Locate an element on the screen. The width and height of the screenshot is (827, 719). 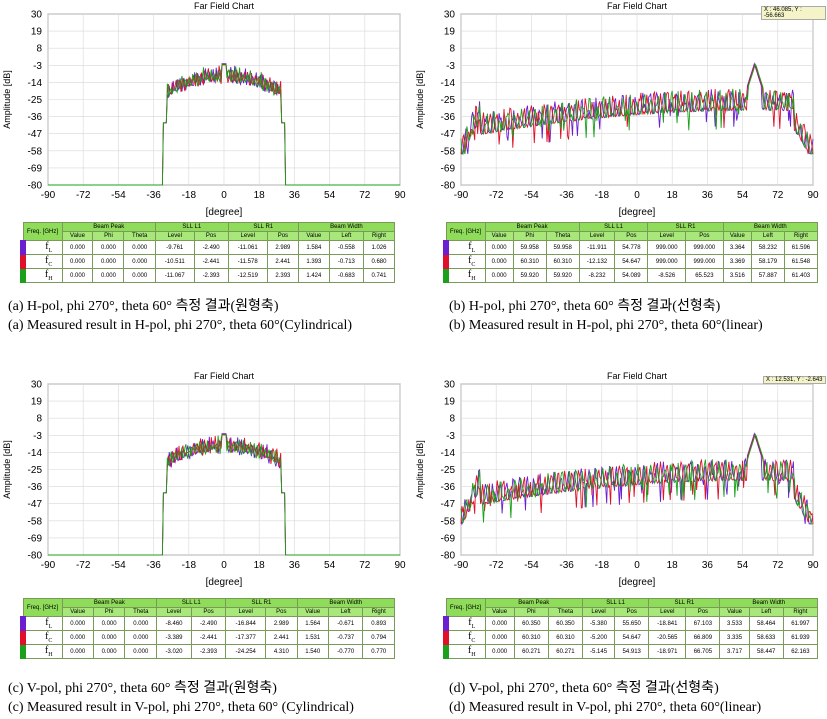
table-cell: -12.519 is located at coordinates (247, 275).